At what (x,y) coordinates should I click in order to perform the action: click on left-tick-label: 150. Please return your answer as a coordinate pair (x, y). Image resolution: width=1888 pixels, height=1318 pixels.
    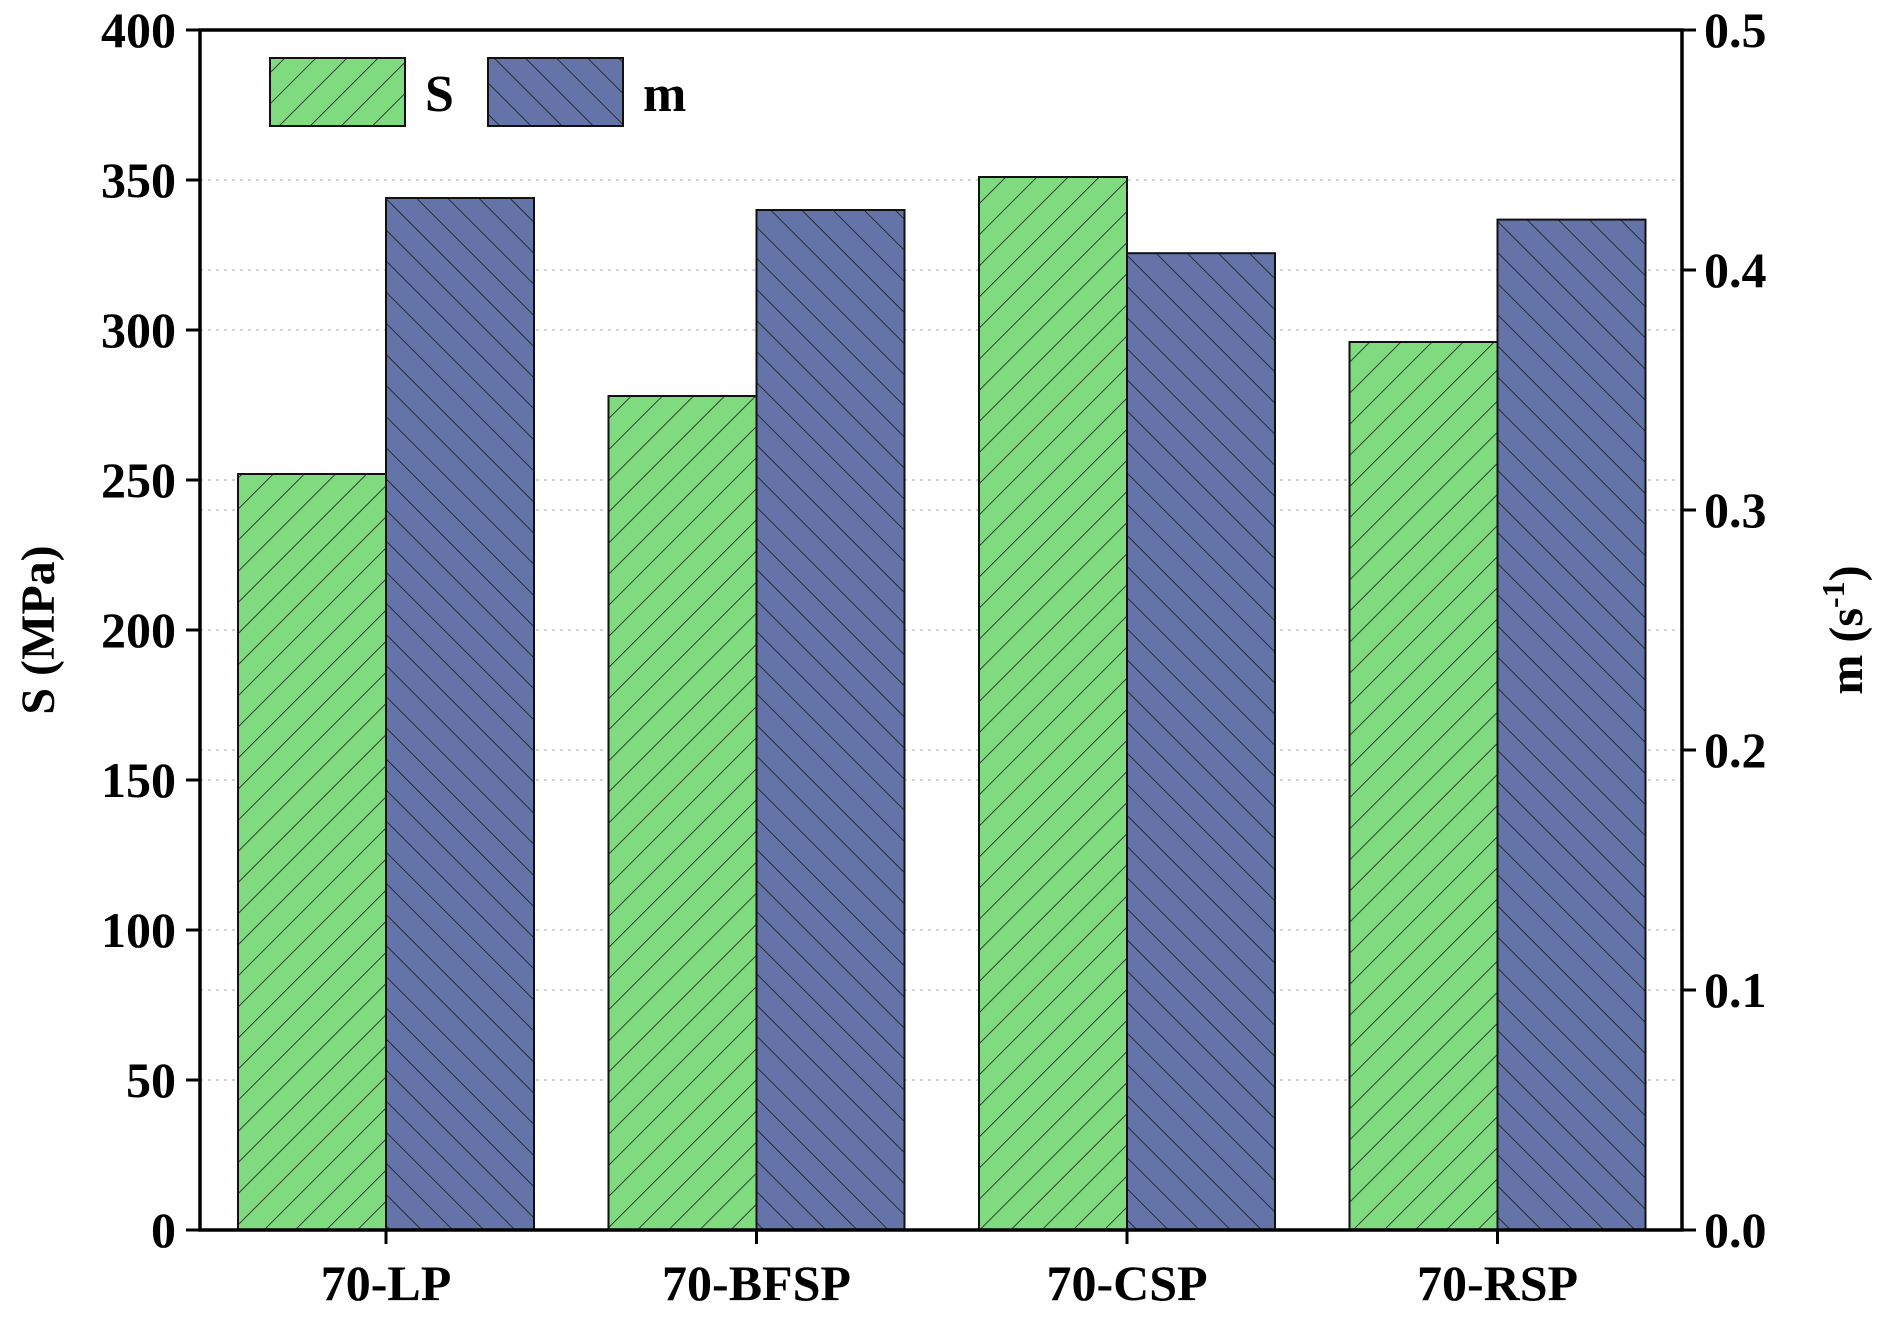
    Looking at the image, I should click on (138, 780).